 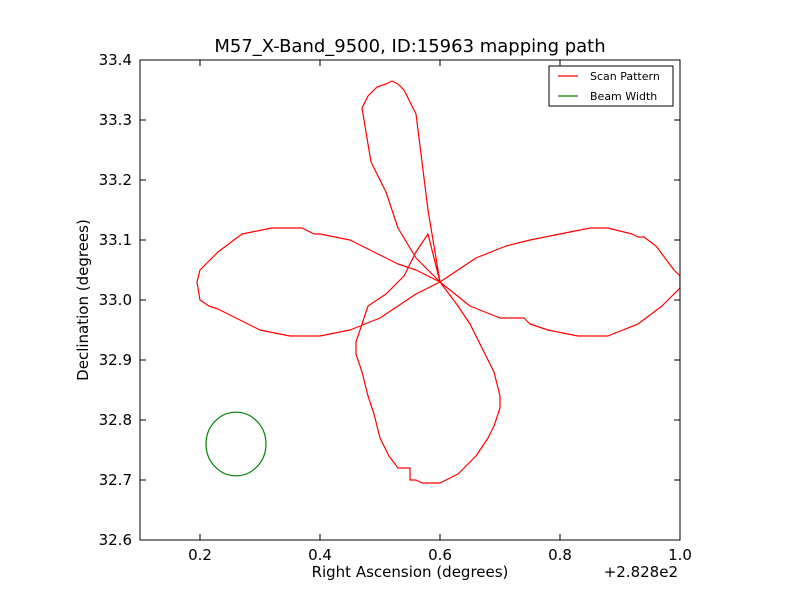 What do you see at coordinates (611, 86) in the screenshot?
I see `legend: Scan Pattern Beam Width` at bounding box center [611, 86].